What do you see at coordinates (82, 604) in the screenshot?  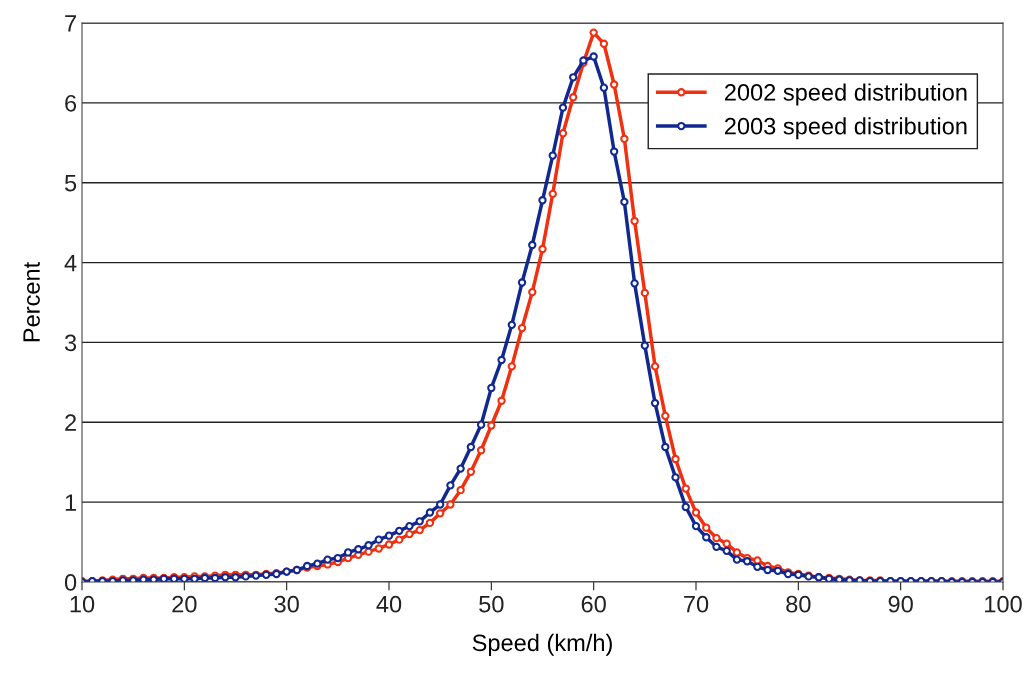 I see `x-tick-label: 10` at bounding box center [82, 604].